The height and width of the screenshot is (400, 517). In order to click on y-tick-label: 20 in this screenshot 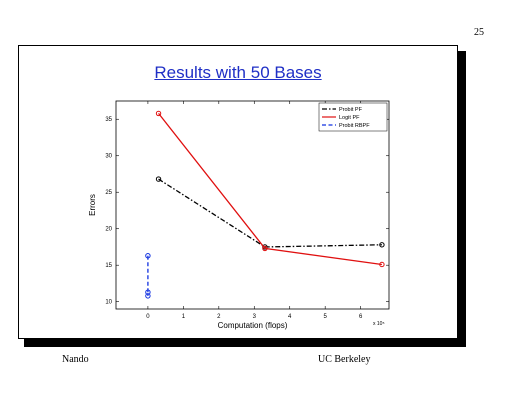, I will do `click(108, 230)`.